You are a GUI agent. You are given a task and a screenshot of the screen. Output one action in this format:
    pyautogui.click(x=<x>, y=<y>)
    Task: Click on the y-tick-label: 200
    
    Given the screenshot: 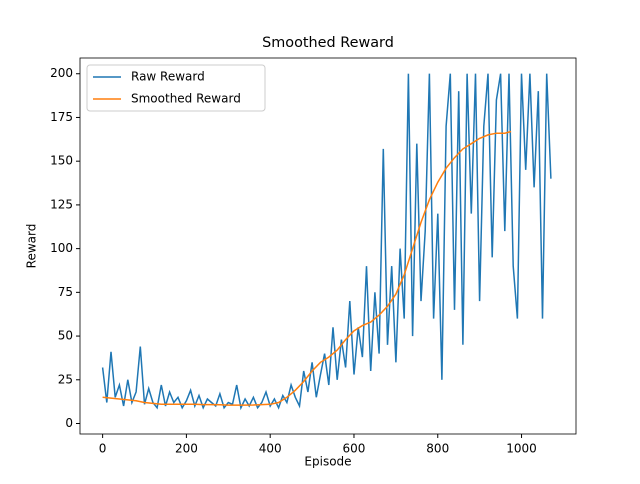 What is the action you would take?
    pyautogui.click(x=61, y=73)
    